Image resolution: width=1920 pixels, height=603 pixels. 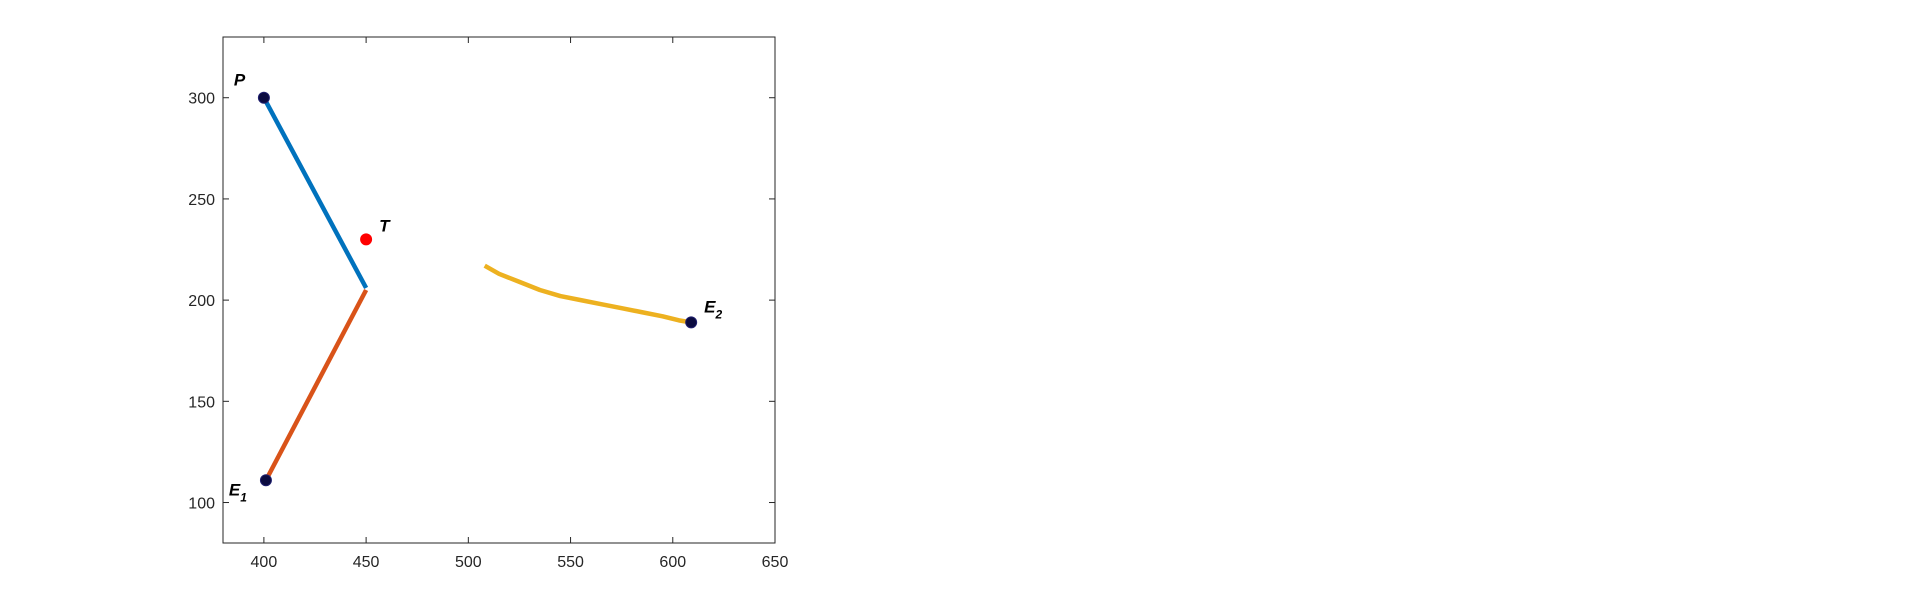 What do you see at coordinates (366, 239) in the screenshot?
I see `marker-point-T` at bounding box center [366, 239].